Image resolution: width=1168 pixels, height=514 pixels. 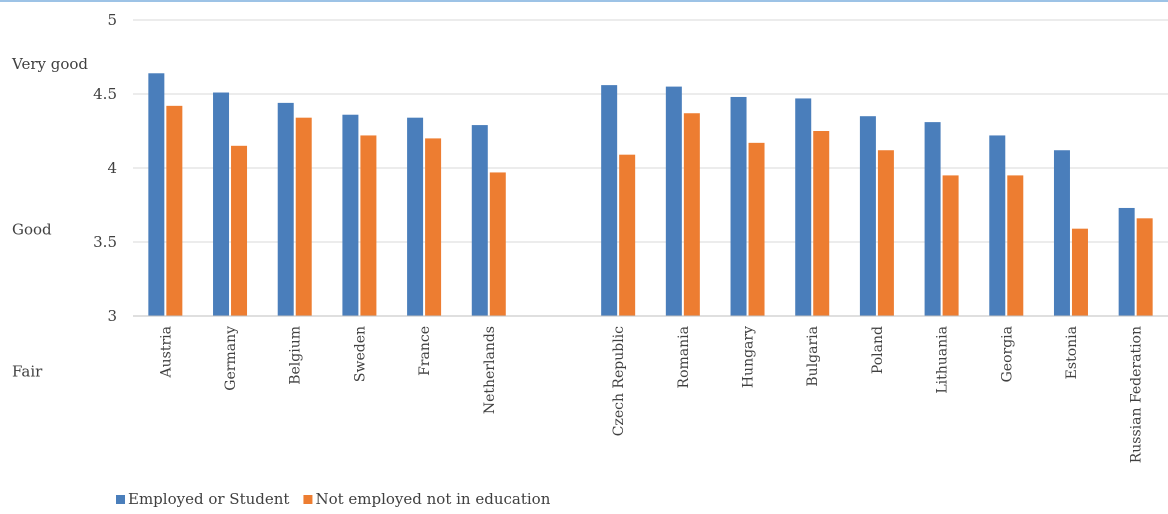 I want to click on bar-sweden-employed-or-student, so click(x=350, y=215).